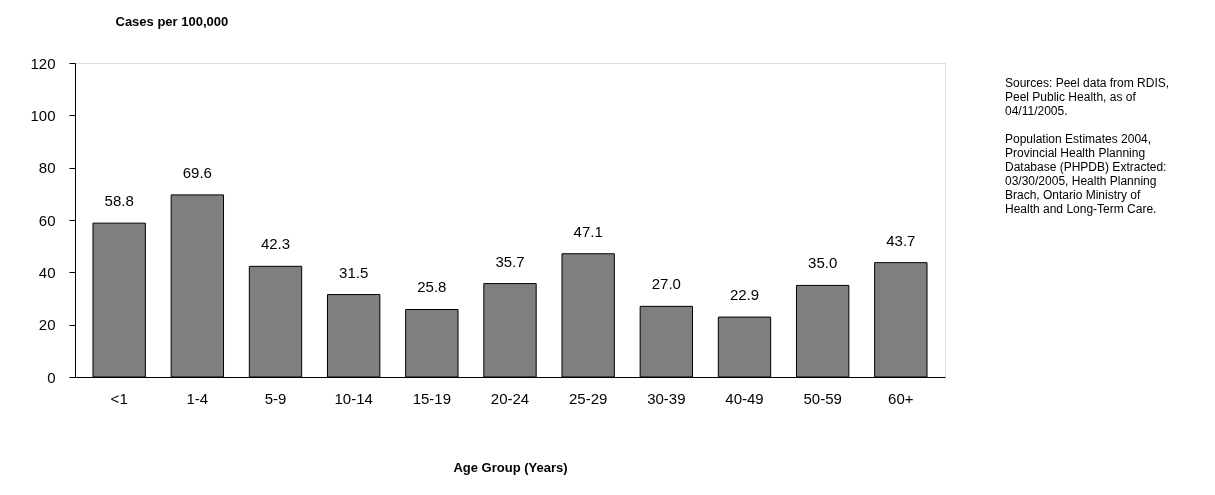 This screenshot has height=495, width=1215. I want to click on x-tick-label: 40-49, so click(744, 398).